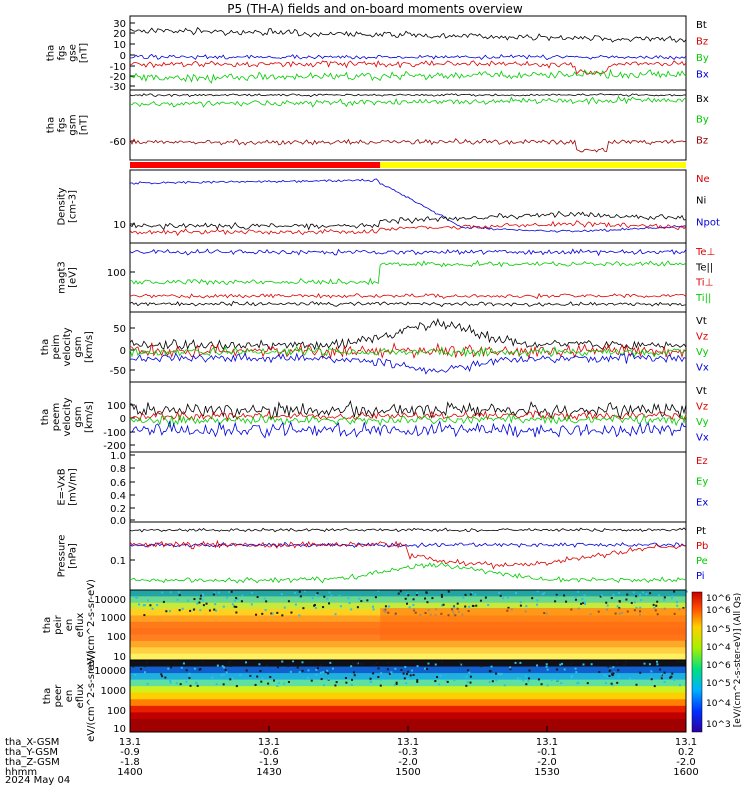 The image size is (750, 800). What do you see at coordinates (547, 752) in the screenshot?
I see `axis-row-value: -0.1` at bounding box center [547, 752].